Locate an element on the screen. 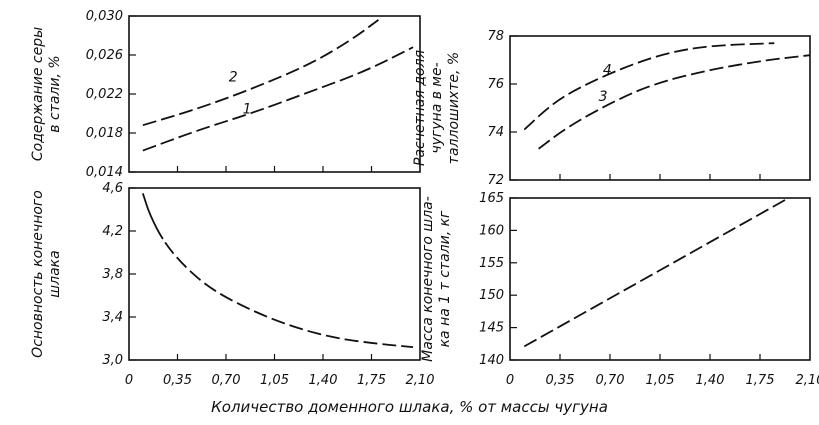 This screenshot has height=425, width=819. y-axis-title-line: таллошихте, % is located at coordinates (454, 108).